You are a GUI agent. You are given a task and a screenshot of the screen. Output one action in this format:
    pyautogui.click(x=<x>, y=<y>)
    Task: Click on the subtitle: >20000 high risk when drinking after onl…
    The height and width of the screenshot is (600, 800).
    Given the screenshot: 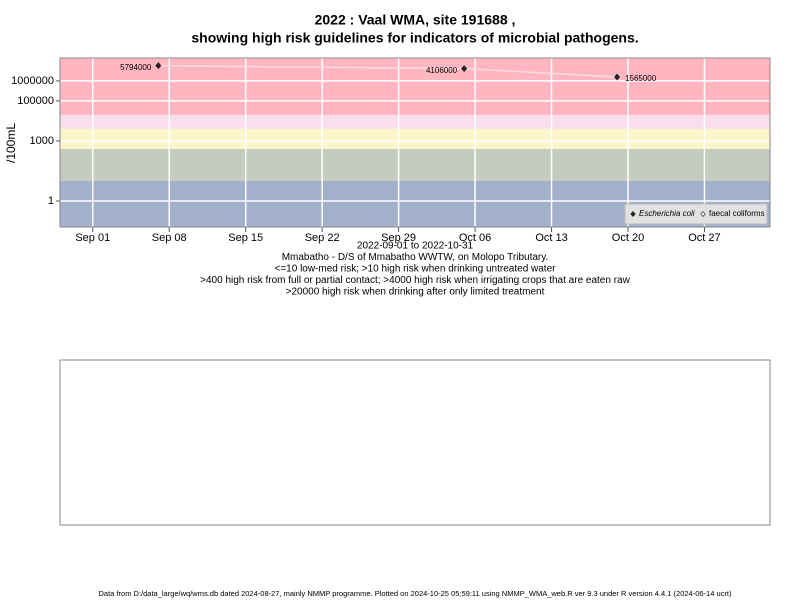 What is the action you would take?
    pyautogui.click(x=415, y=292)
    